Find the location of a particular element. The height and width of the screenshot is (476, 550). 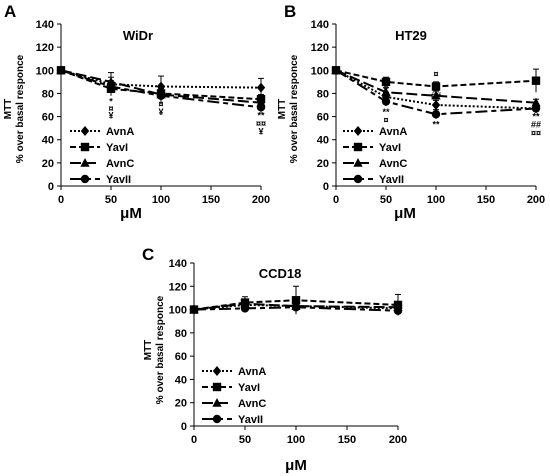

panel-b-series-avna-line is located at coordinates (436, 89).